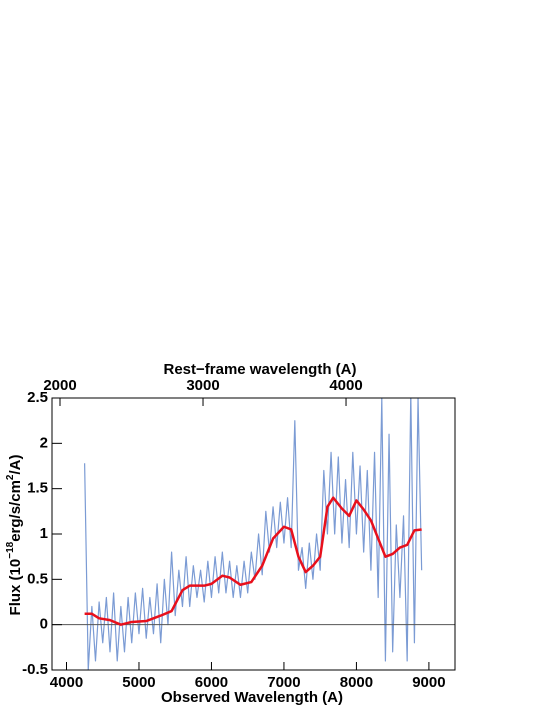 The height and width of the screenshot is (705, 545). Describe the element at coordinates (15, 465) in the screenshot. I see `y-label-part: /A)` at that location.